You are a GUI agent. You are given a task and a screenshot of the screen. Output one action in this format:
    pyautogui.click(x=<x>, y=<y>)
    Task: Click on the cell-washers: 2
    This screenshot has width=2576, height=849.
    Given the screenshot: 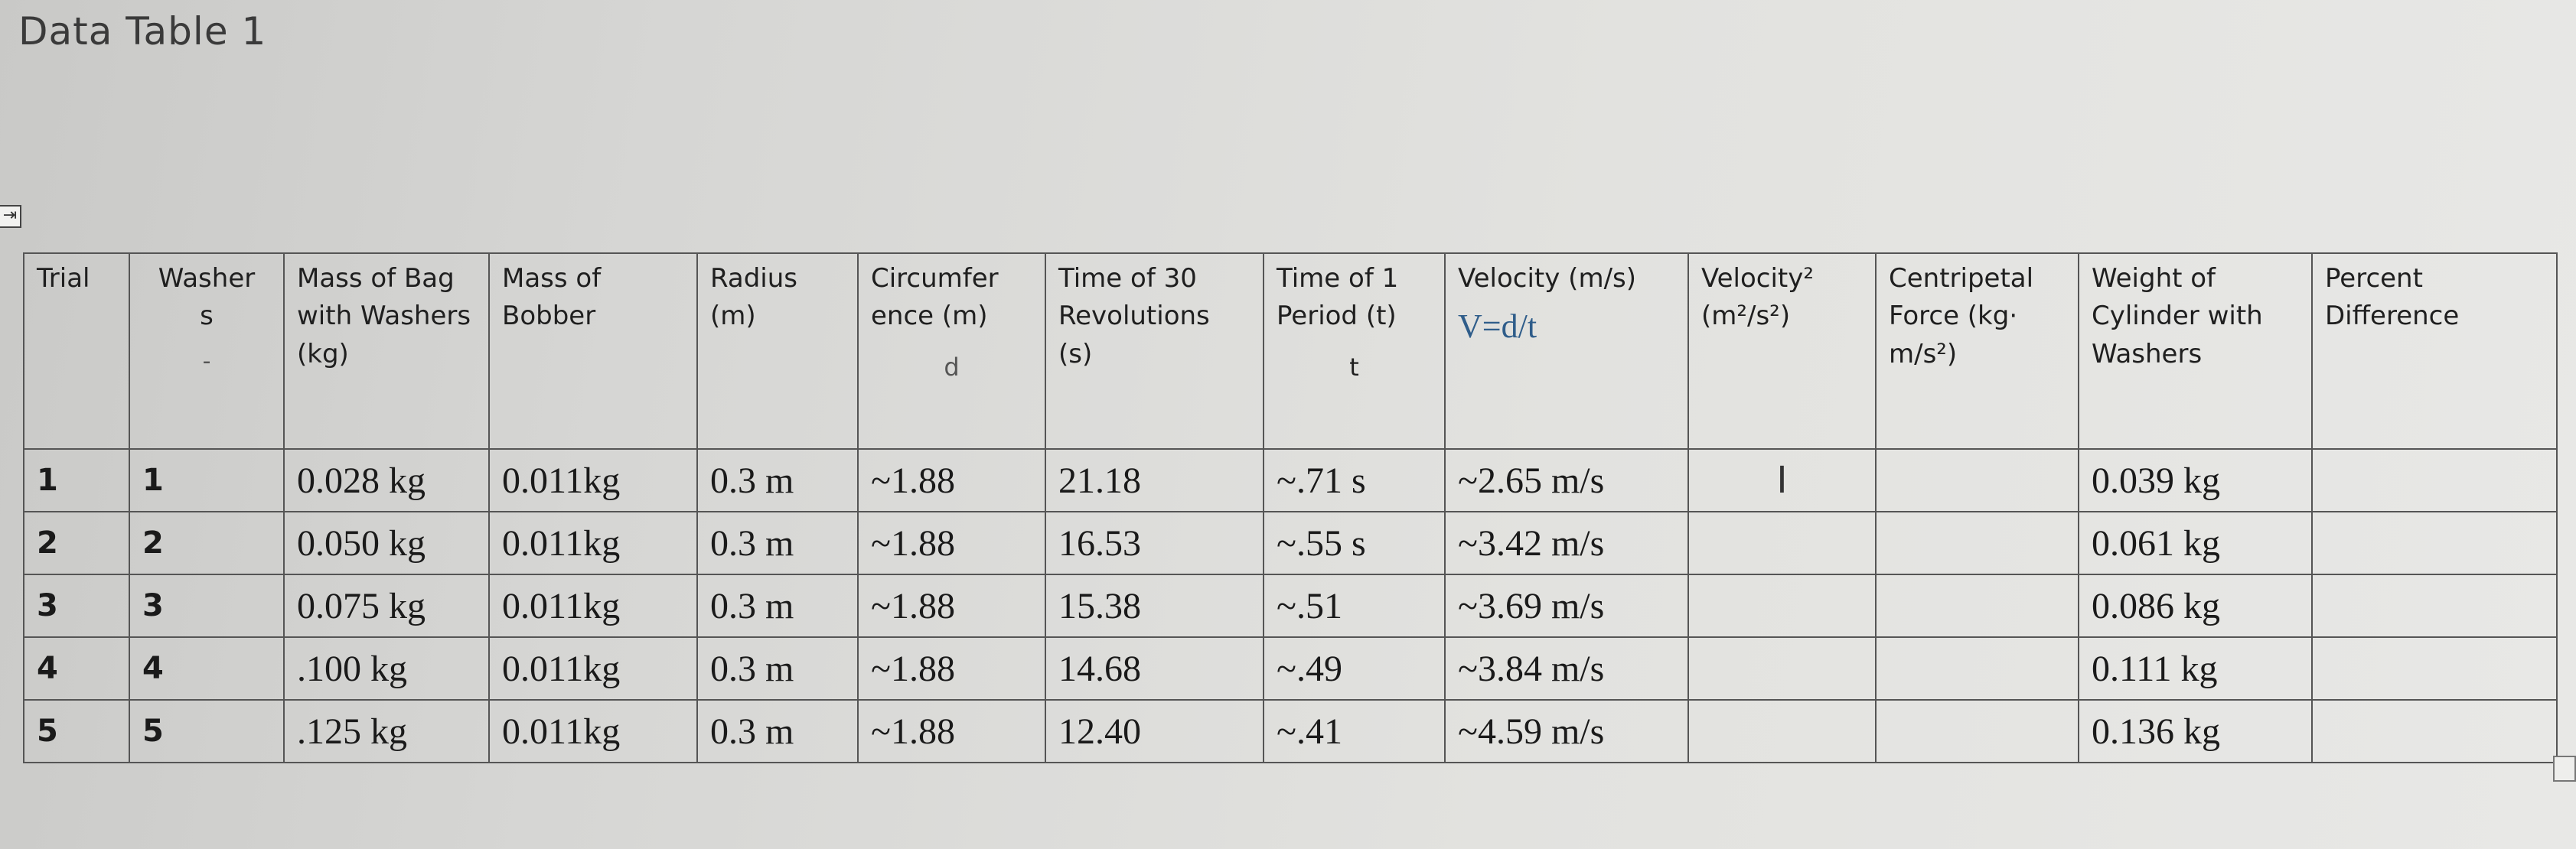 What is the action you would take?
    pyautogui.click(x=207, y=543)
    